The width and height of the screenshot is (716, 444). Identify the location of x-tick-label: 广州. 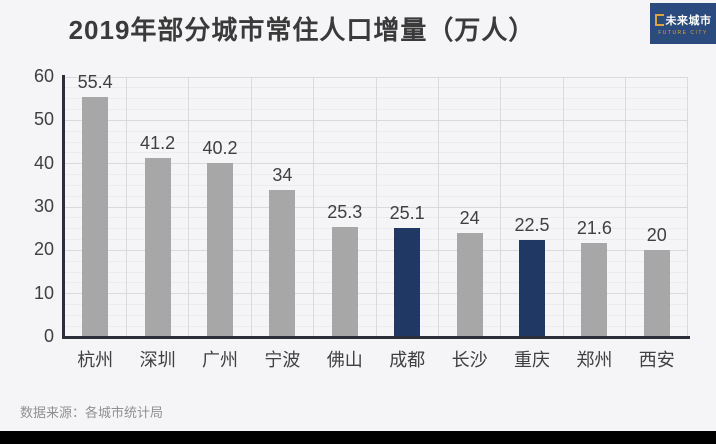
(219, 360).